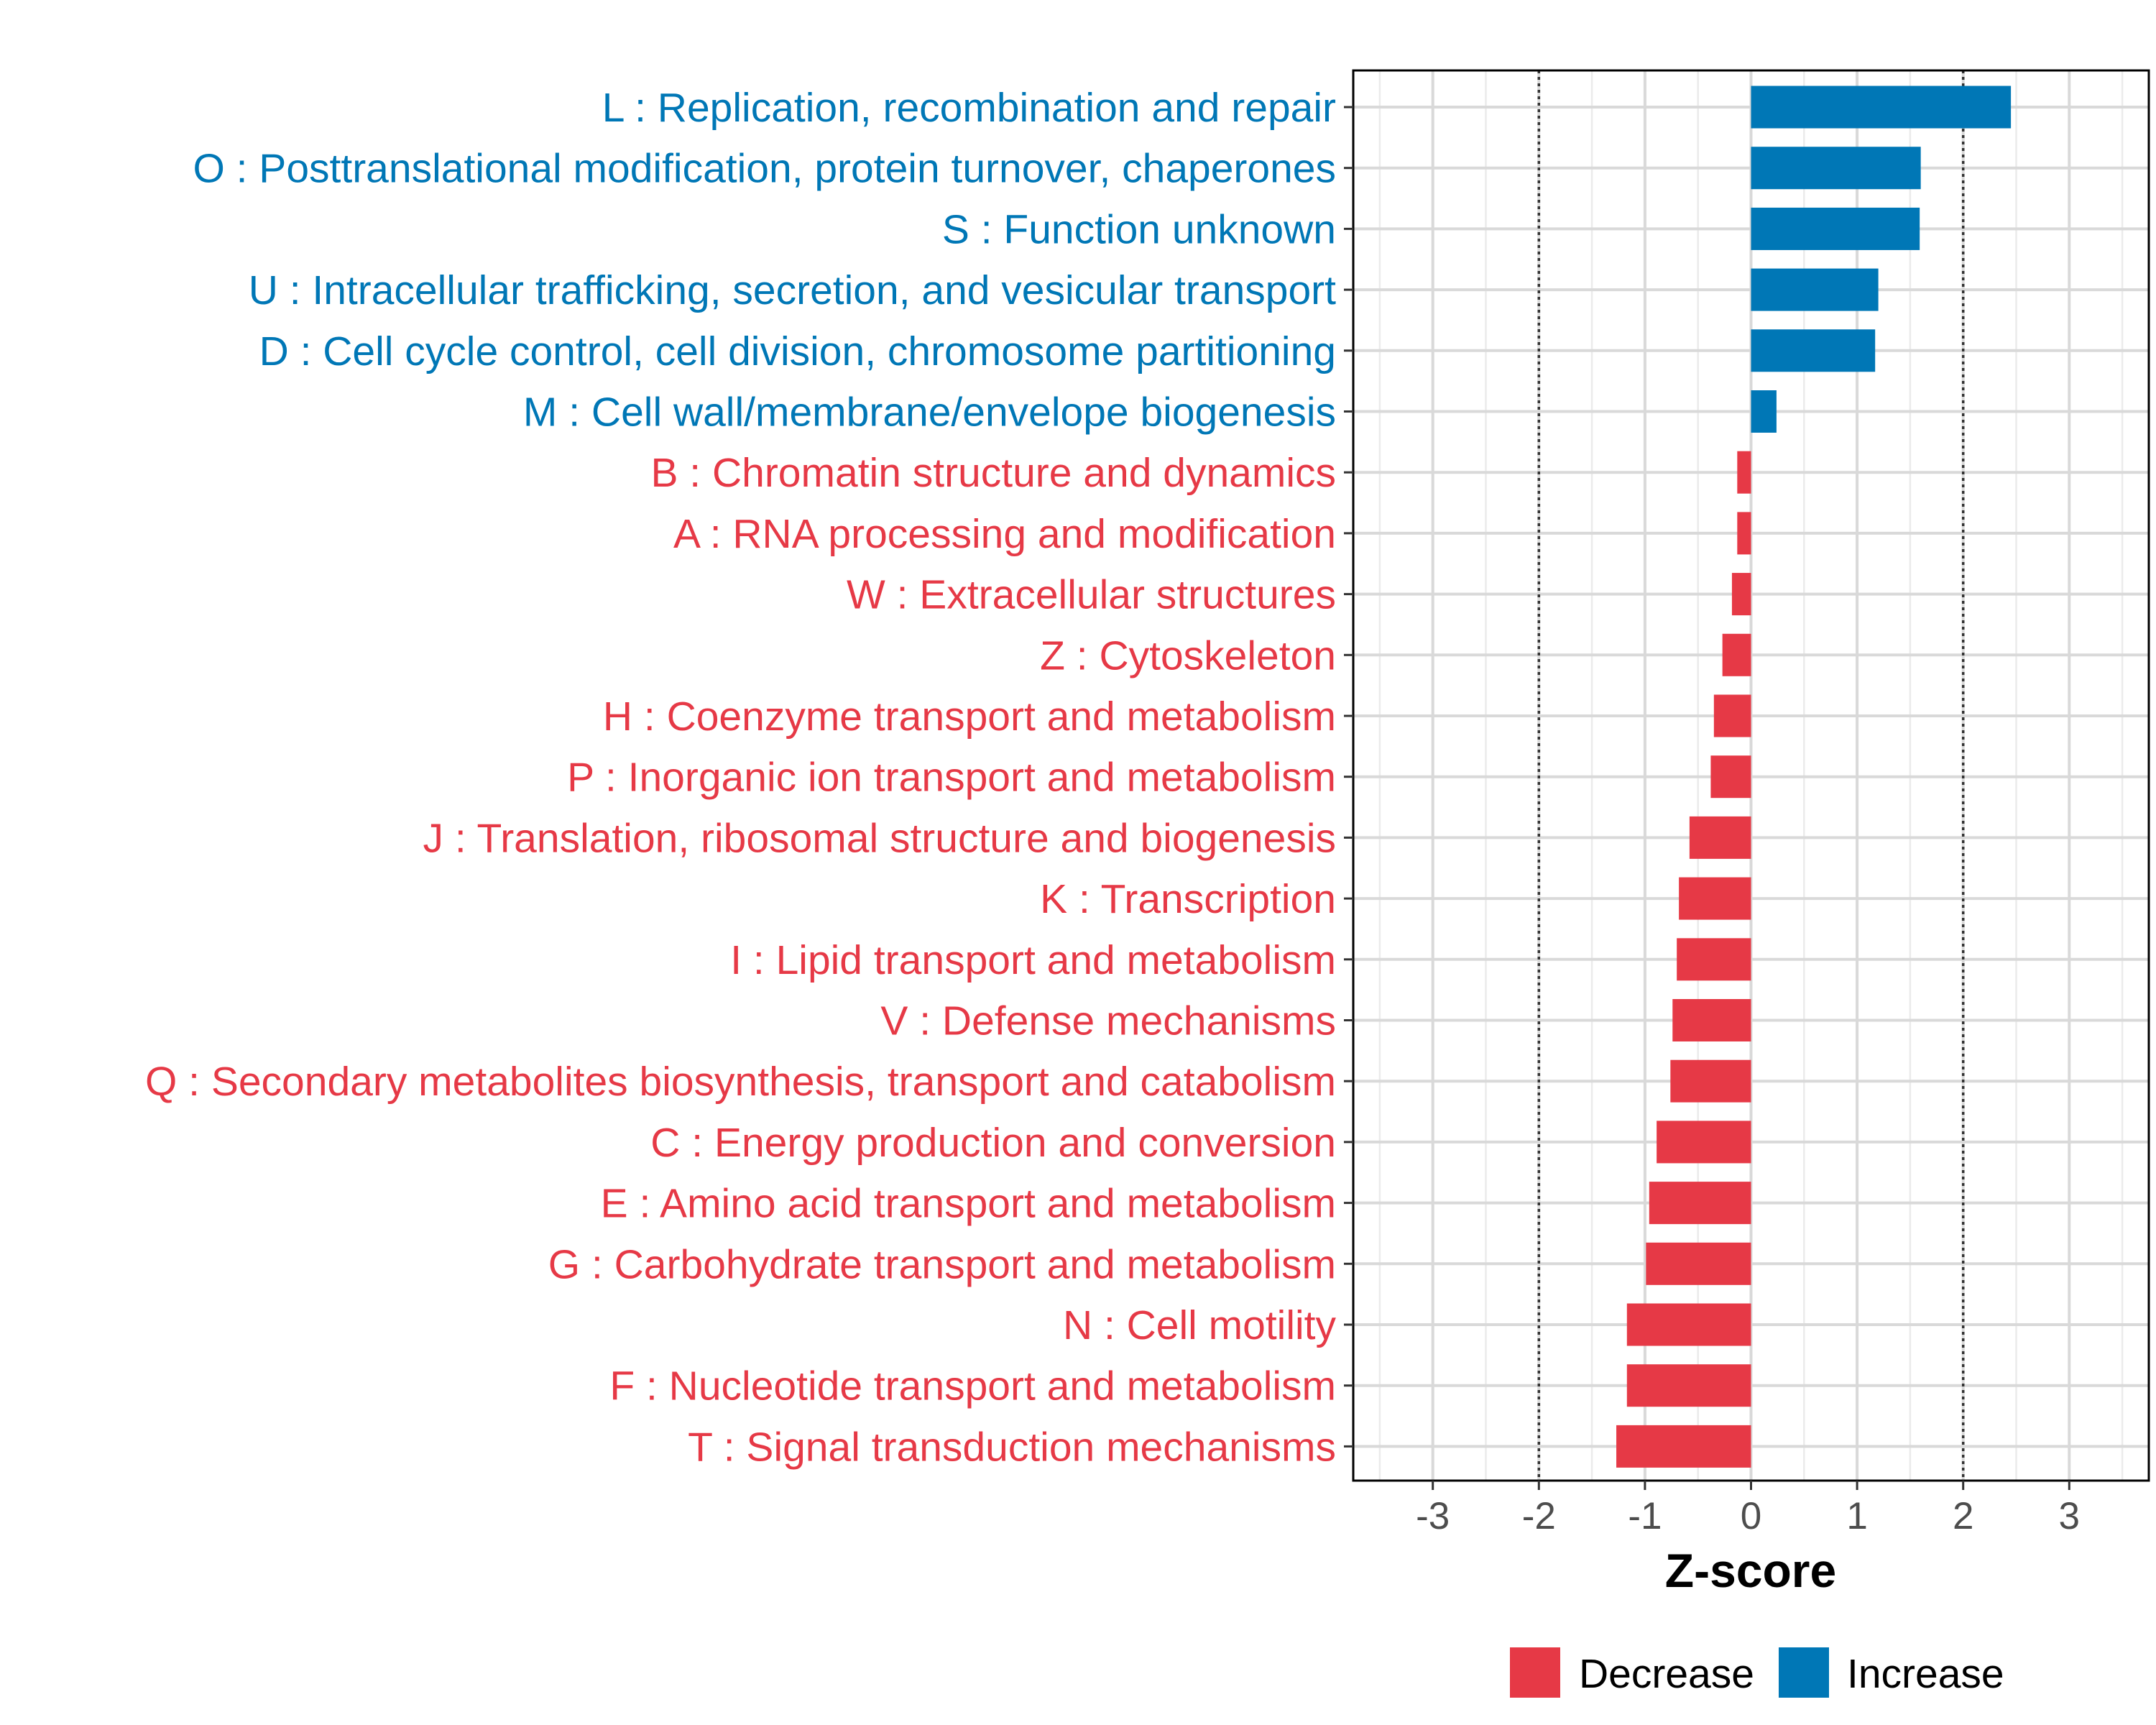  What do you see at coordinates (1033, 960) in the screenshot?
I see `category-label: I : Lipid transport and metabolism` at bounding box center [1033, 960].